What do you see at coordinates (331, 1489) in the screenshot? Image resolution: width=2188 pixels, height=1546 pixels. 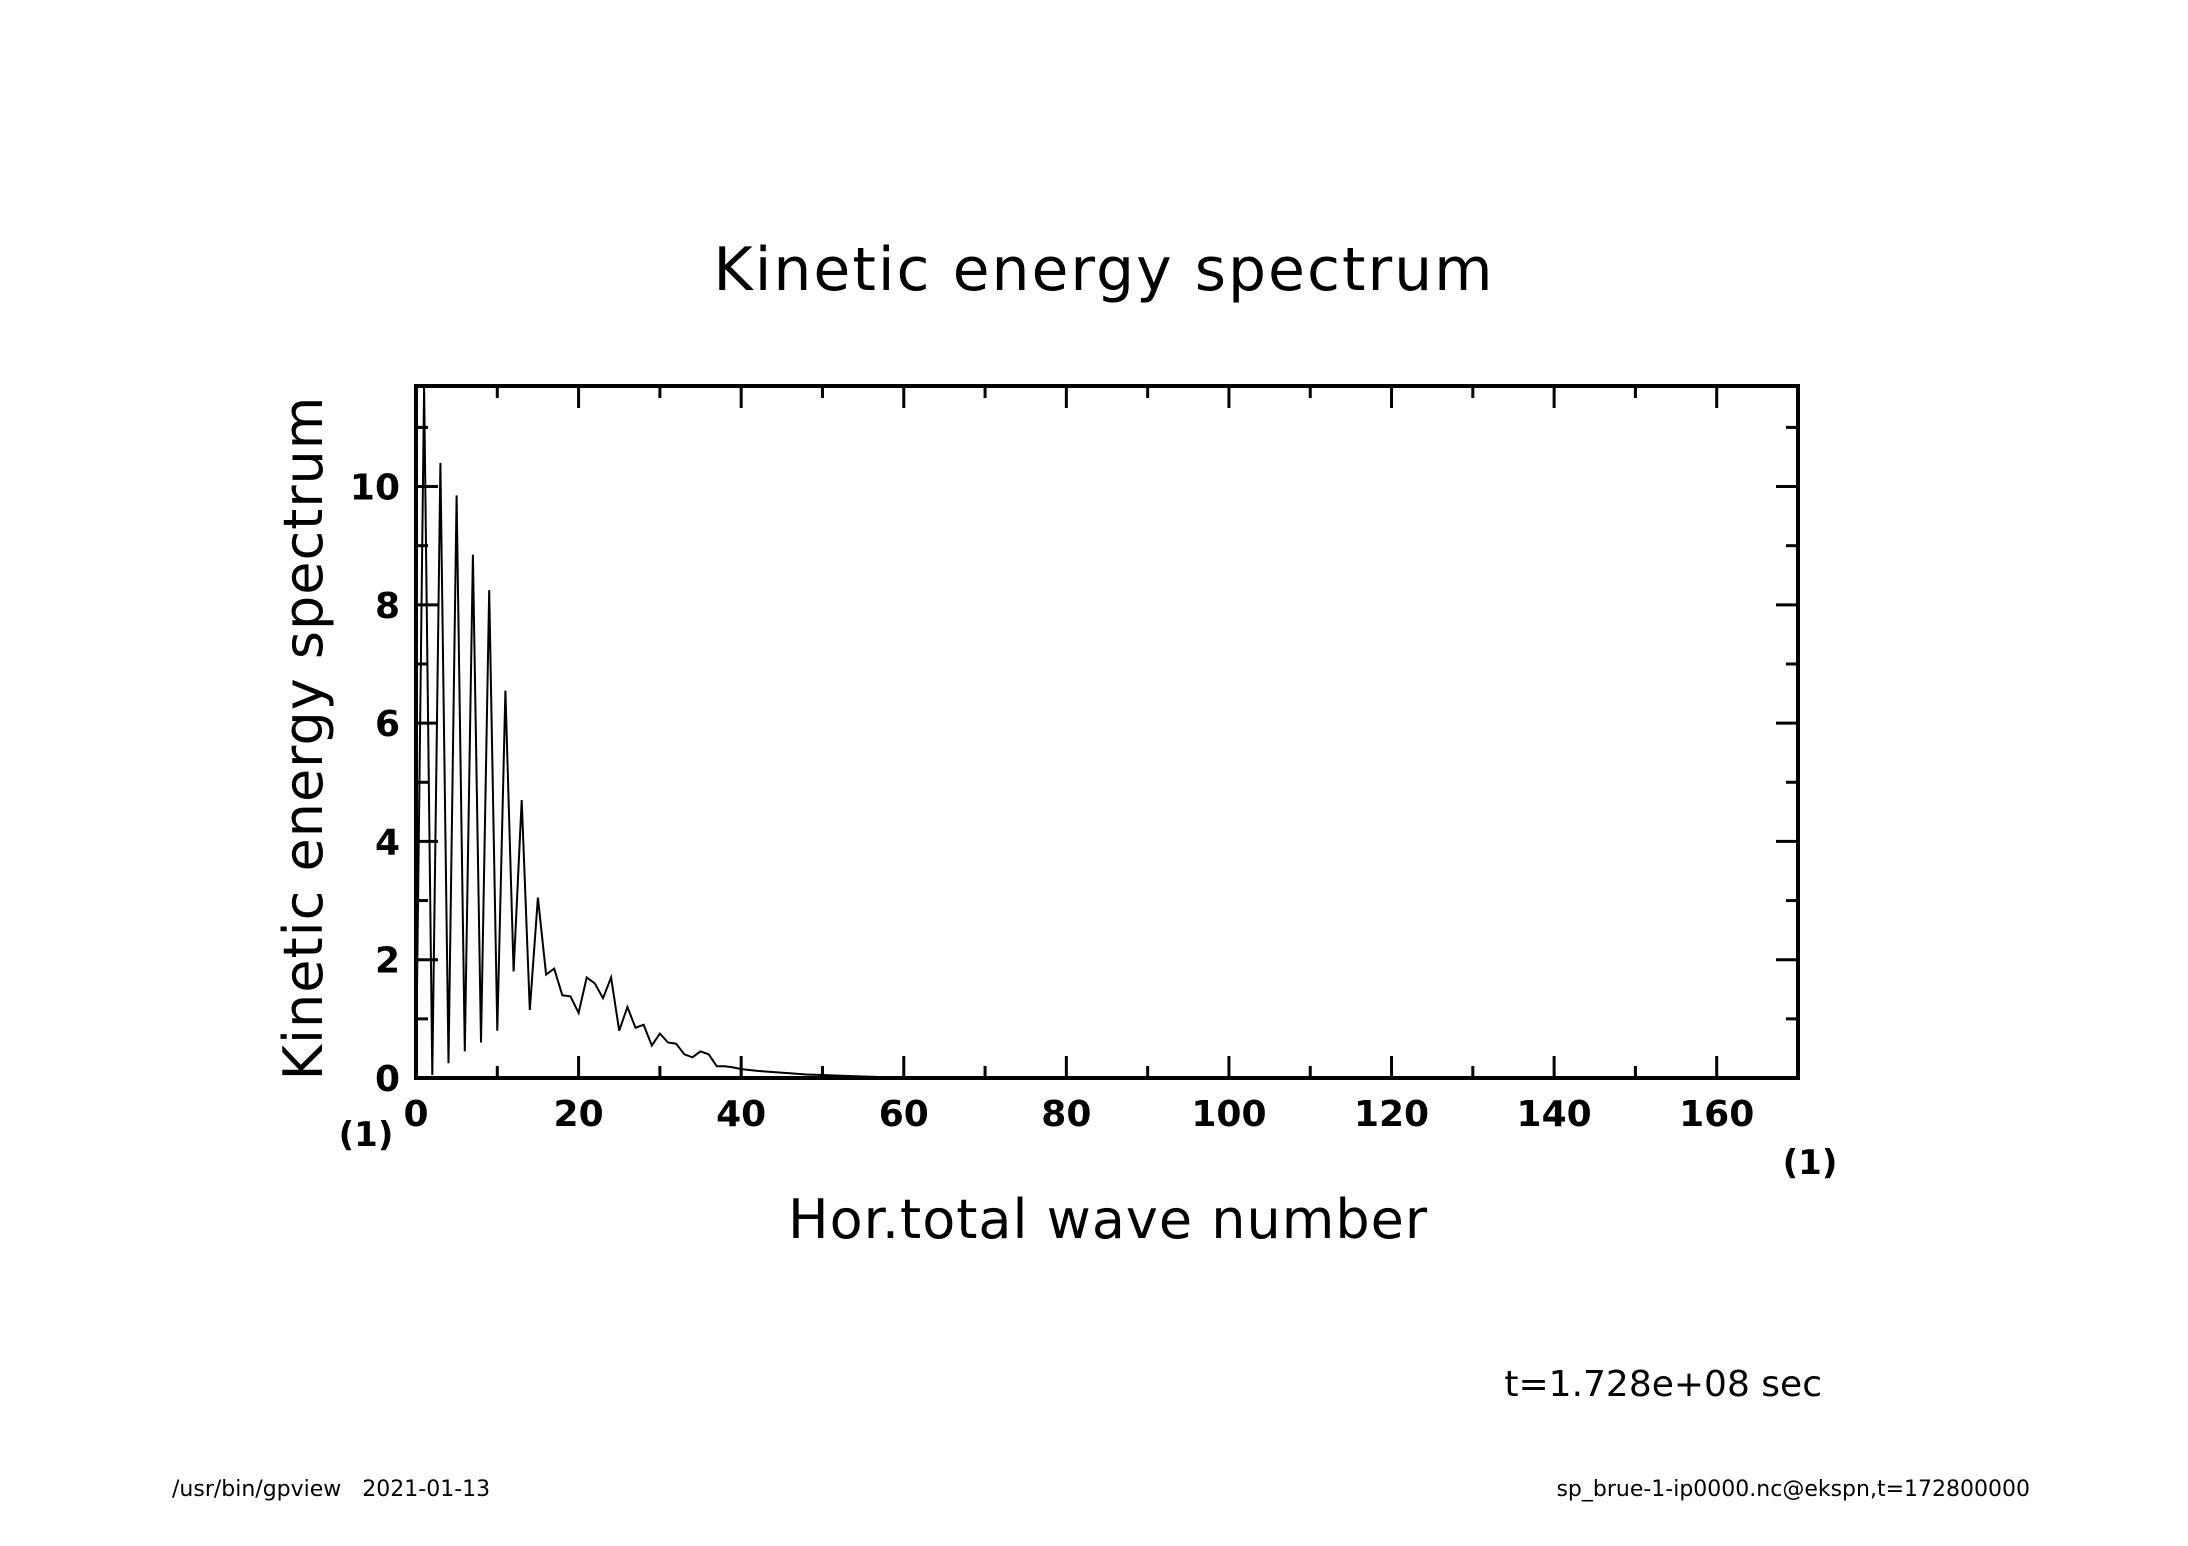 I see `footer-left: /usr/bin/gpview 2021-01-13` at bounding box center [331, 1489].